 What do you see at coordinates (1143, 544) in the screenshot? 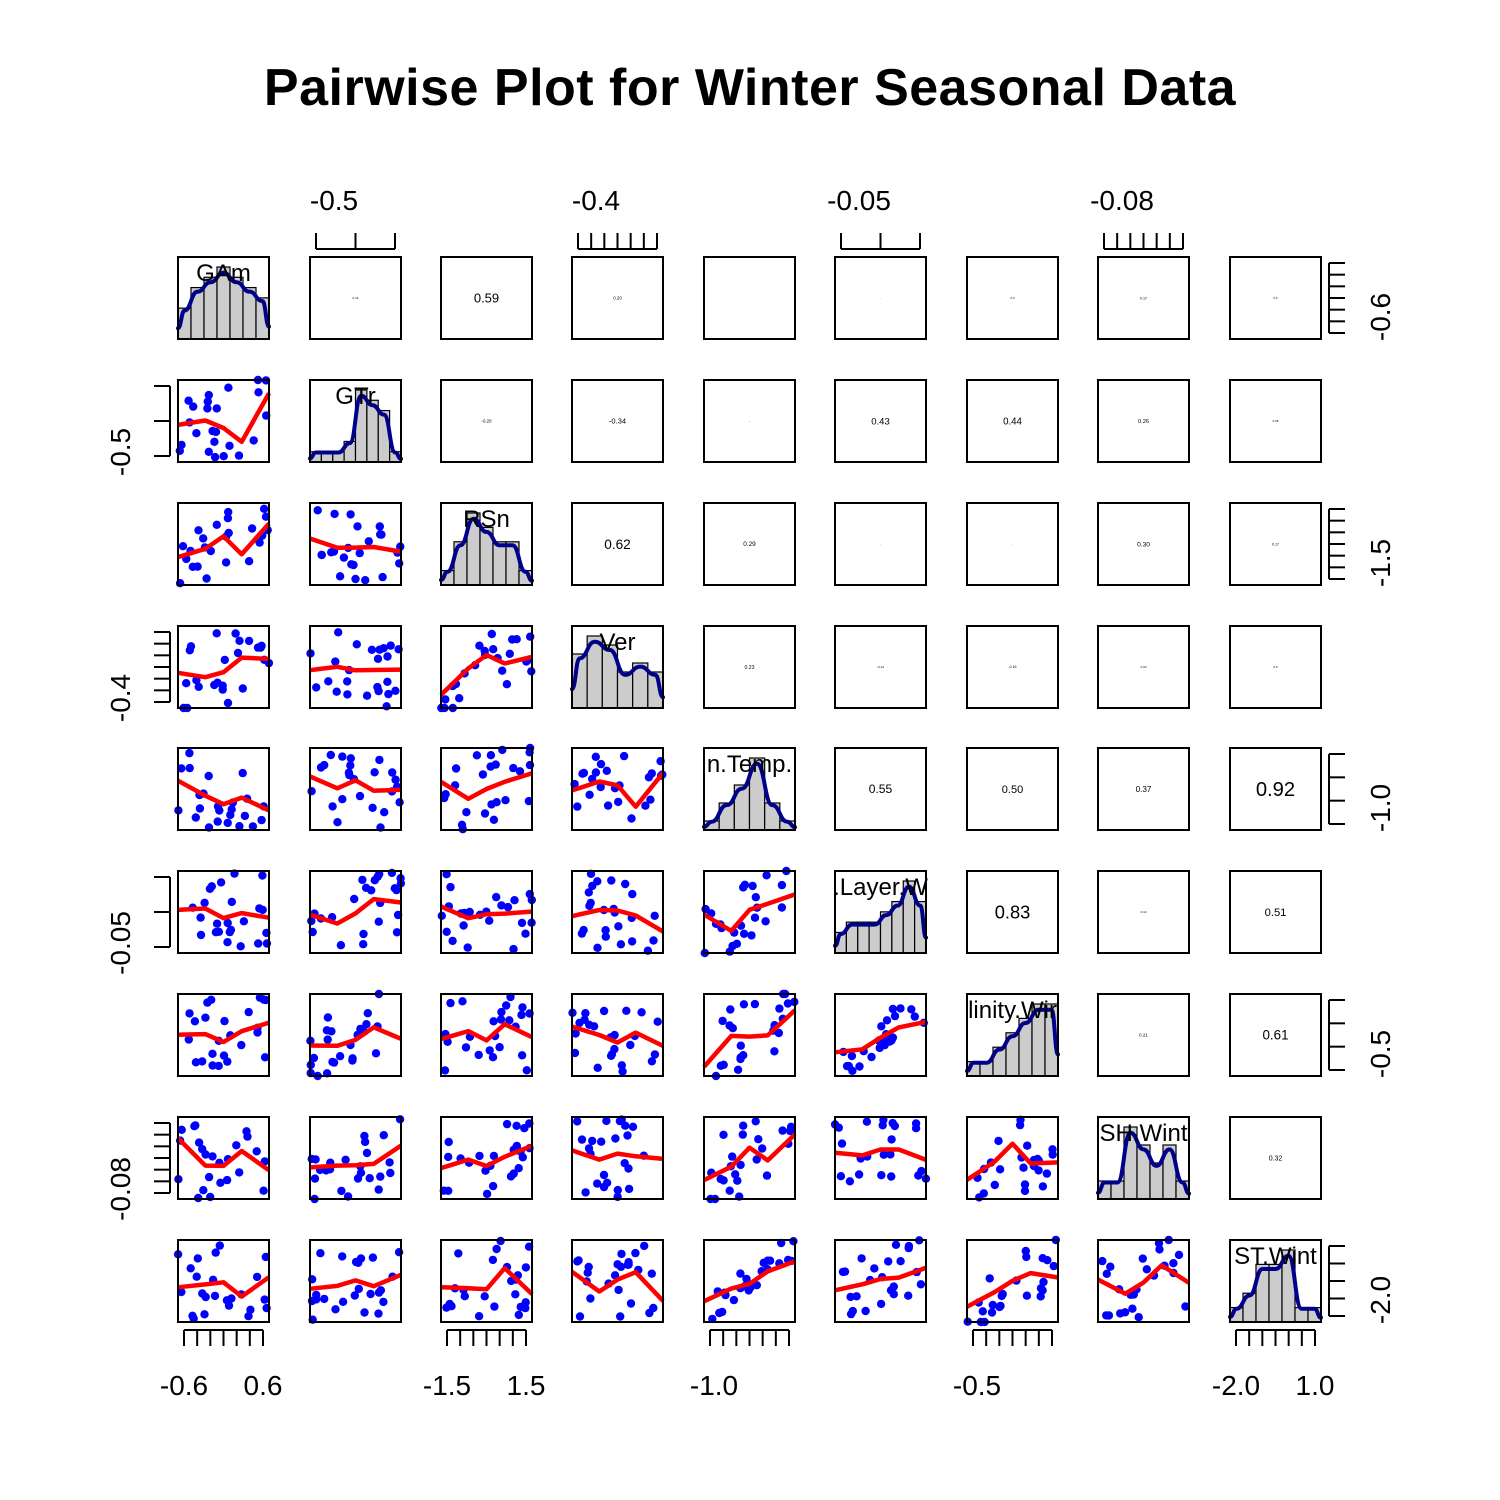
I see `corr-panel-r3-c8: 0.30` at bounding box center [1143, 544].